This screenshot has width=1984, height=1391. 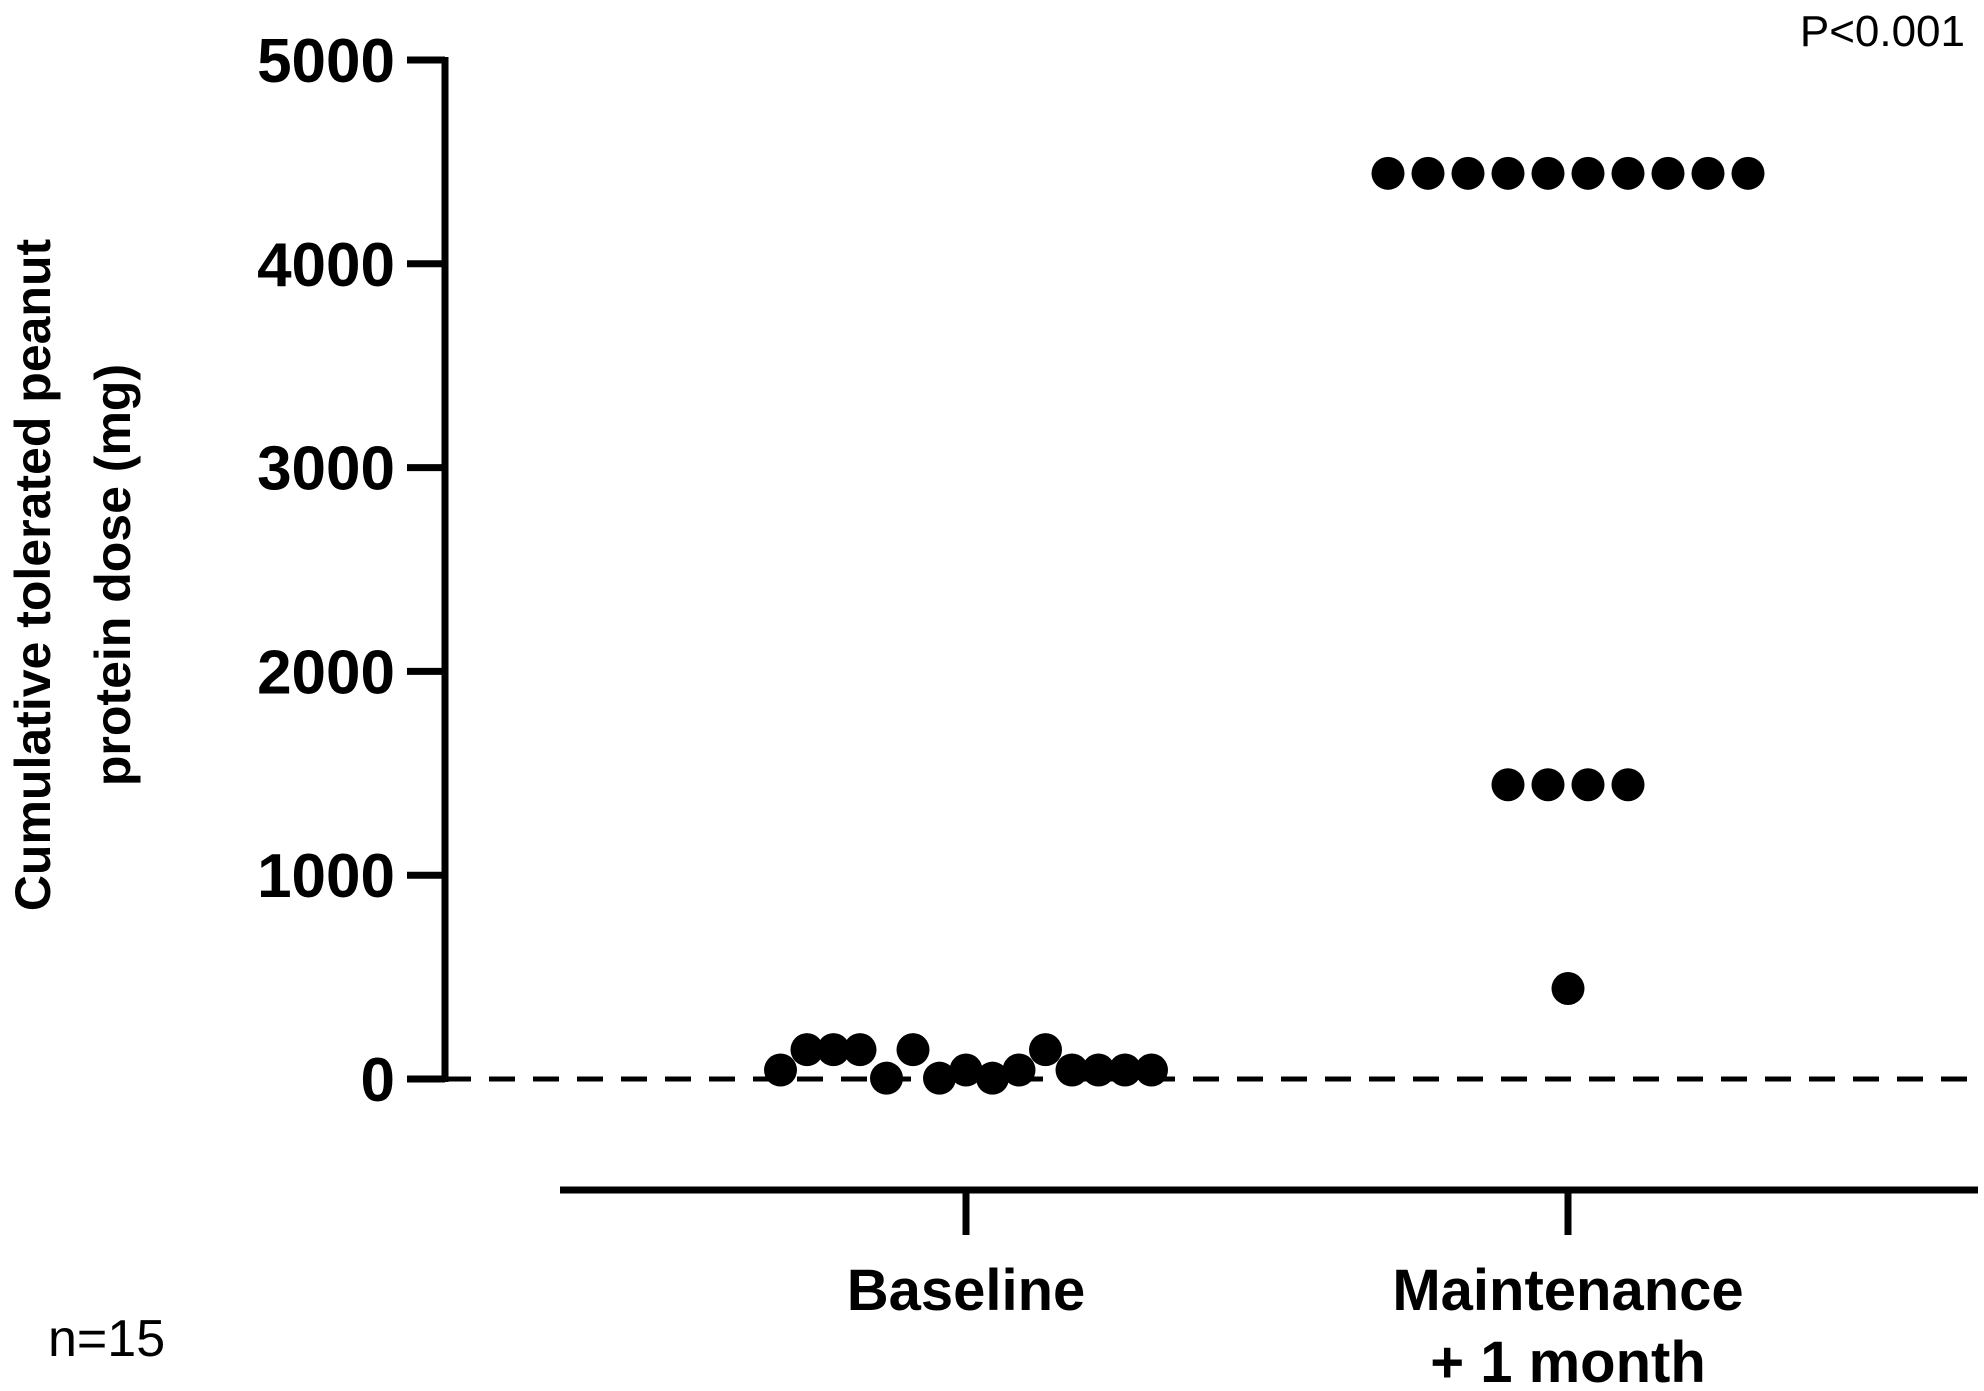 What do you see at coordinates (326, 61) in the screenshot?
I see `y-tick-label: 5000` at bounding box center [326, 61].